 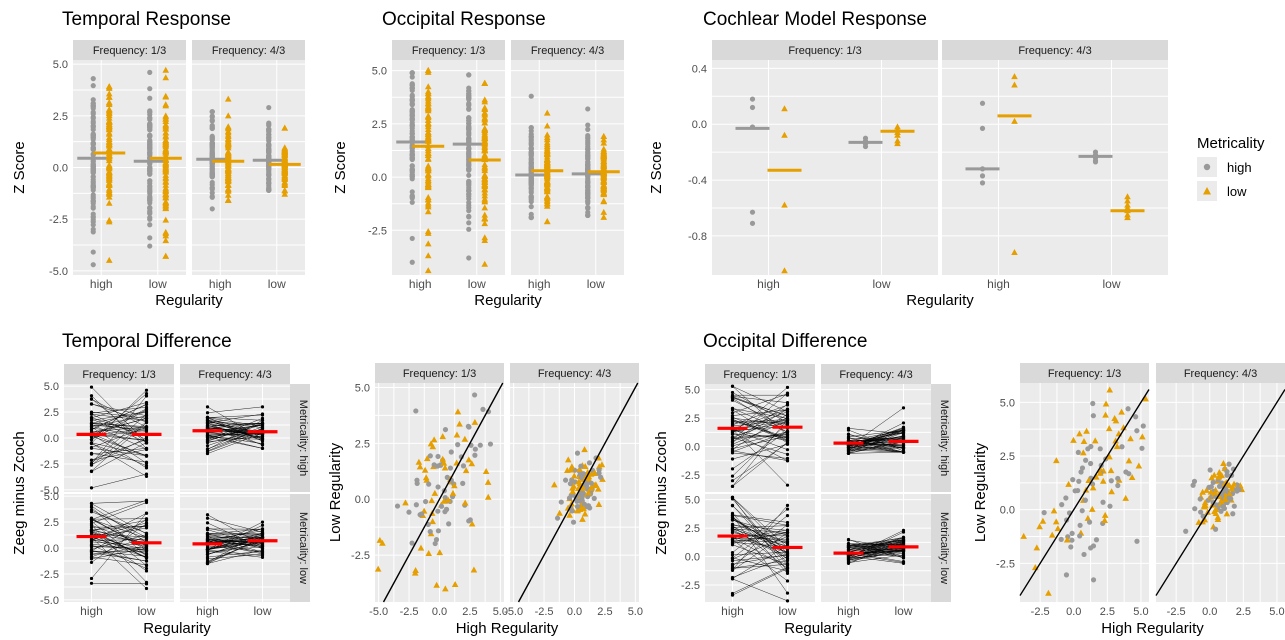 I want to click on temporal-difference-r0c1-low-point, so click(x=262, y=438).